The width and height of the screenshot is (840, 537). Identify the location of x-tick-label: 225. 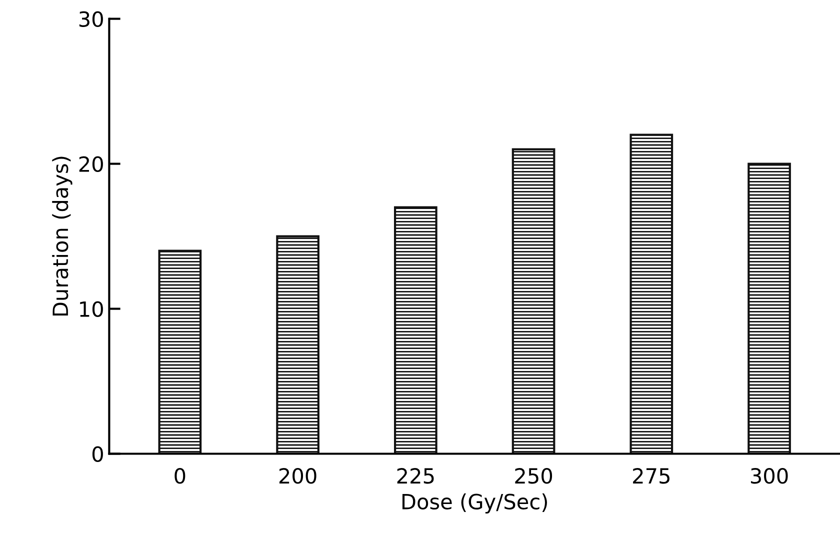
(415, 476).